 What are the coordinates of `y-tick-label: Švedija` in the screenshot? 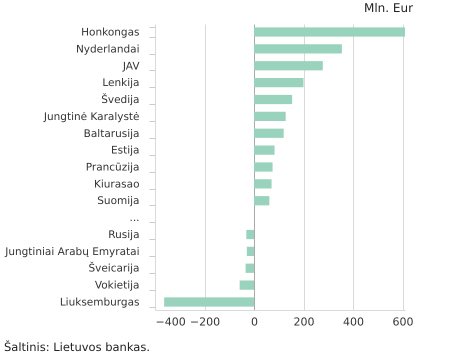 It's located at (120, 99).